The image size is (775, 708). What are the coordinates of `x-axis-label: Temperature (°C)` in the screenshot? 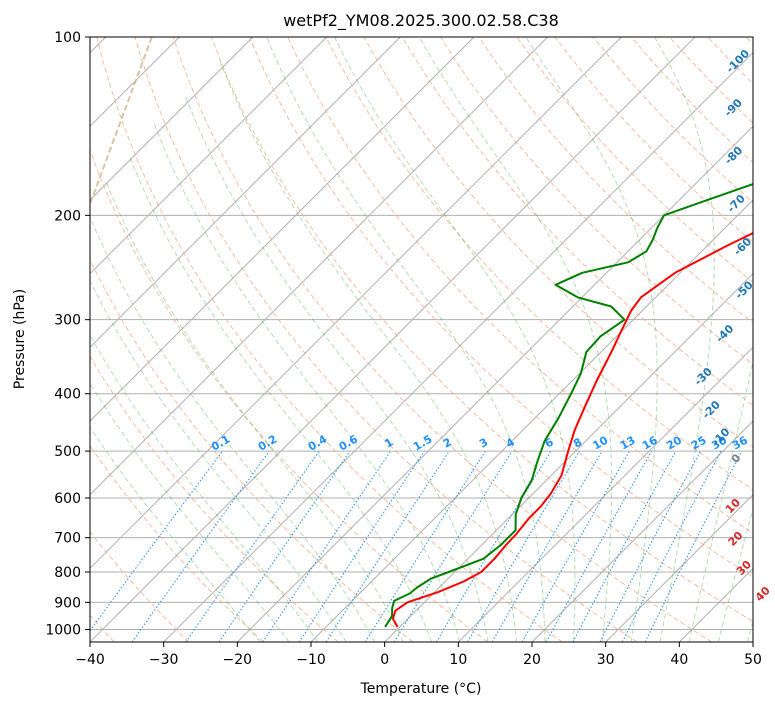 It's located at (421, 689).